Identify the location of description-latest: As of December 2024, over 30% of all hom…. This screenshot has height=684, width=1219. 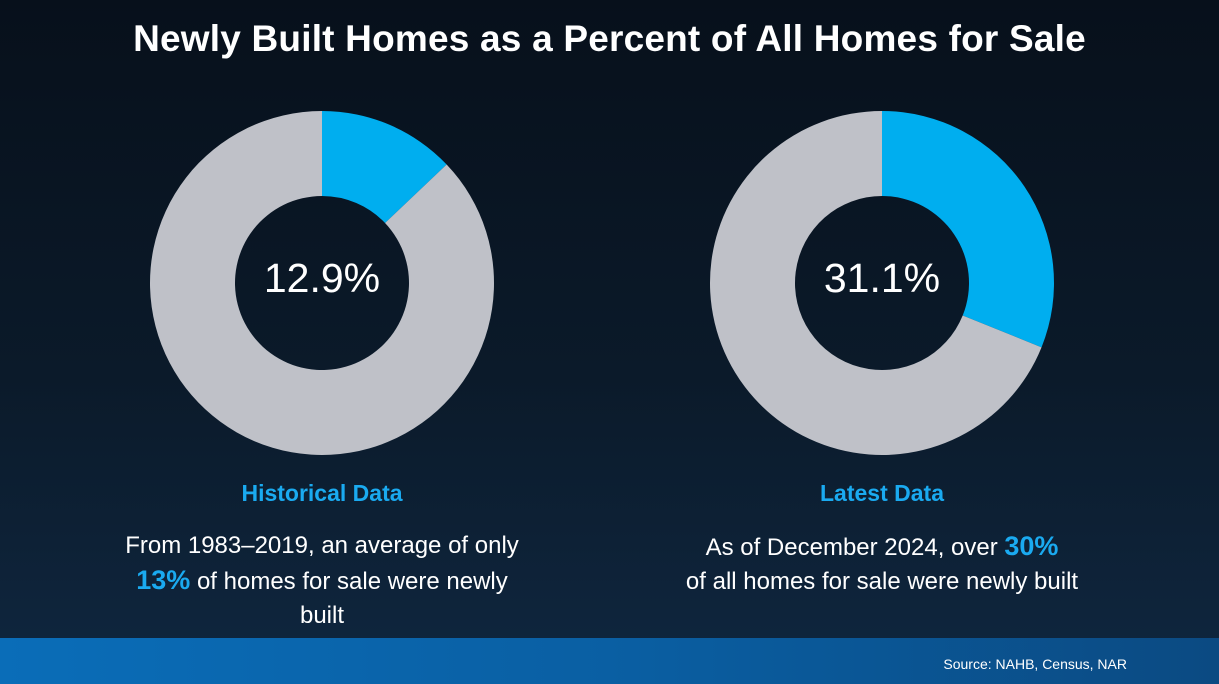
(882, 564).